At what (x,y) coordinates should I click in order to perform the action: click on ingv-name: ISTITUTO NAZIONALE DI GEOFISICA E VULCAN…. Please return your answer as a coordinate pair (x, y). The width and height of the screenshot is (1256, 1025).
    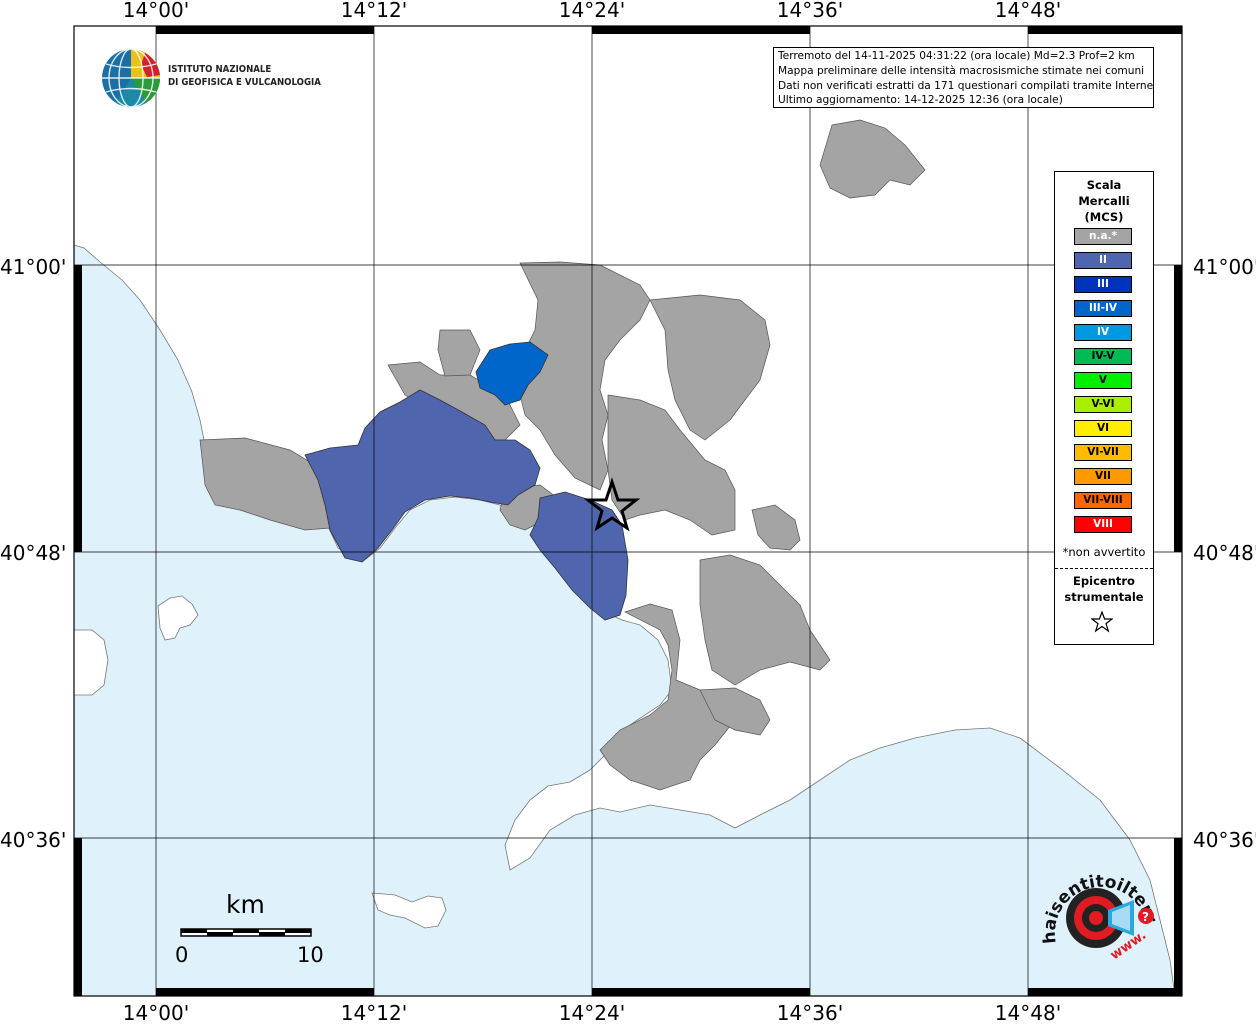
    Looking at the image, I should click on (244, 76).